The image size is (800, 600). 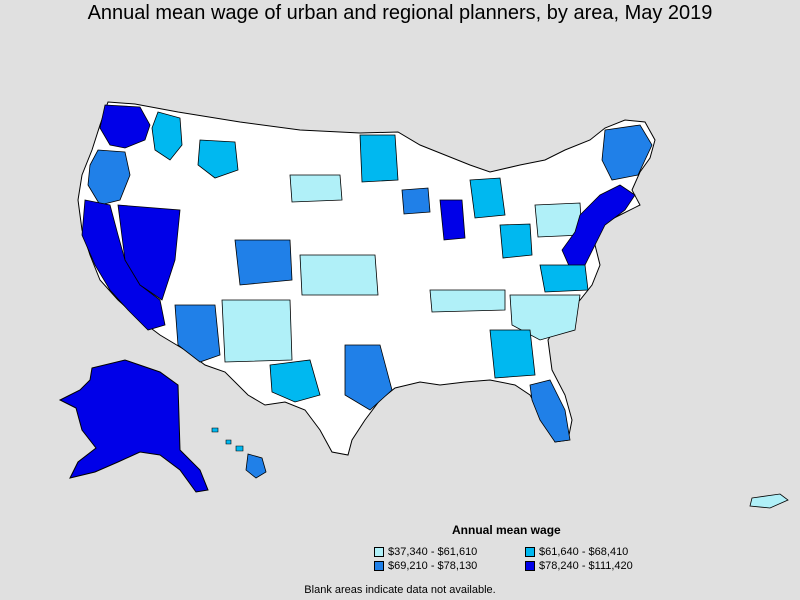 I want to click on legend-label-3: $69,210 - $78,130, so click(x=433, y=566).